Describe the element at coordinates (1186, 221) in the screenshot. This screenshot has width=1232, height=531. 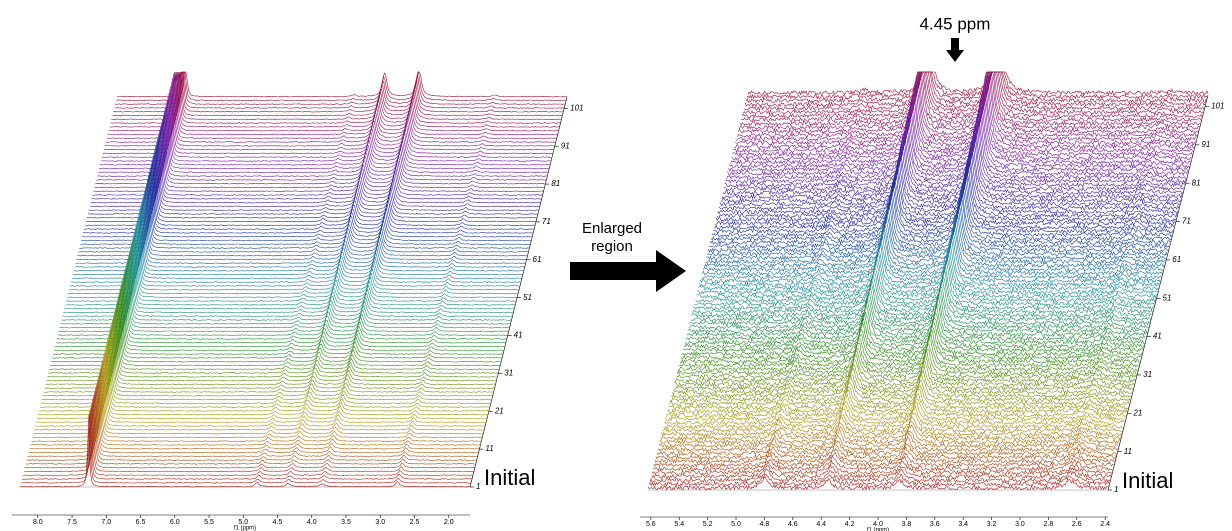
I see `z-tick-label: 71` at that location.